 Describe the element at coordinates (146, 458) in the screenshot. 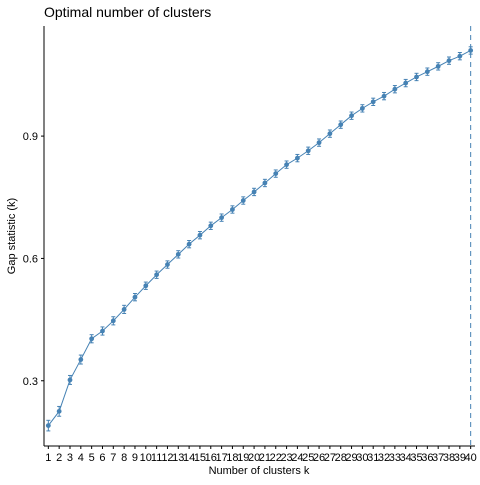

I see `x-tick-label: 10` at that location.